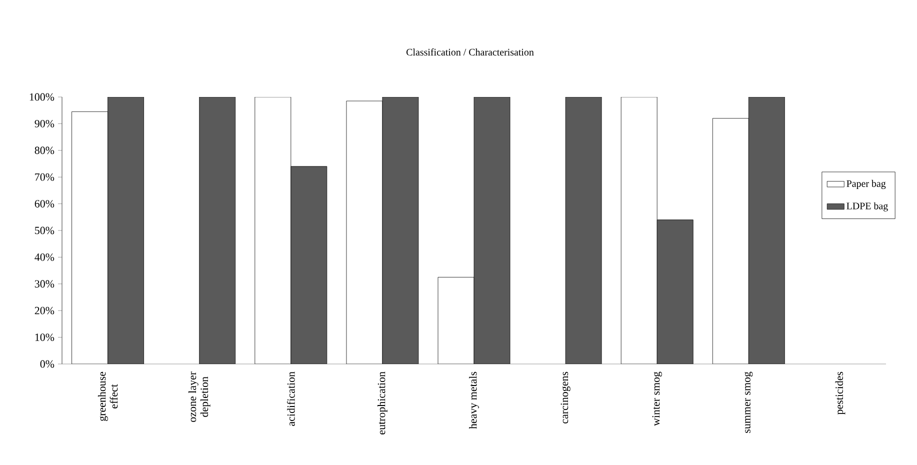  Describe the element at coordinates (44, 284) in the screenshot. I see `y-tick-label: 30%` at that location.